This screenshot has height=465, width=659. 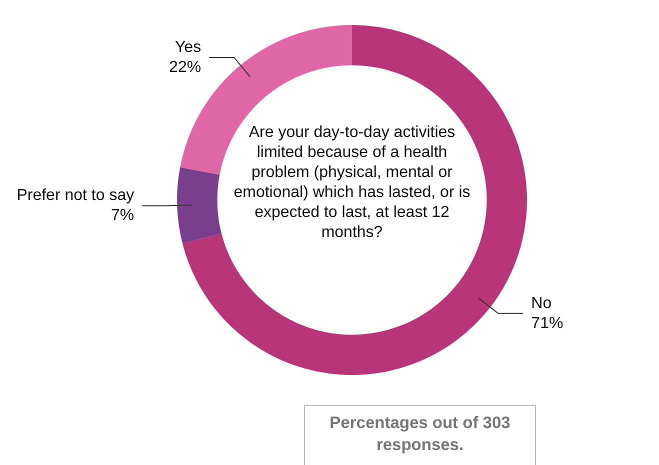 What do you see at coordinates (420, 435) in the screenshot?
I see `text: Percentages out of 303 responses.` at bounding box center [420, 435].